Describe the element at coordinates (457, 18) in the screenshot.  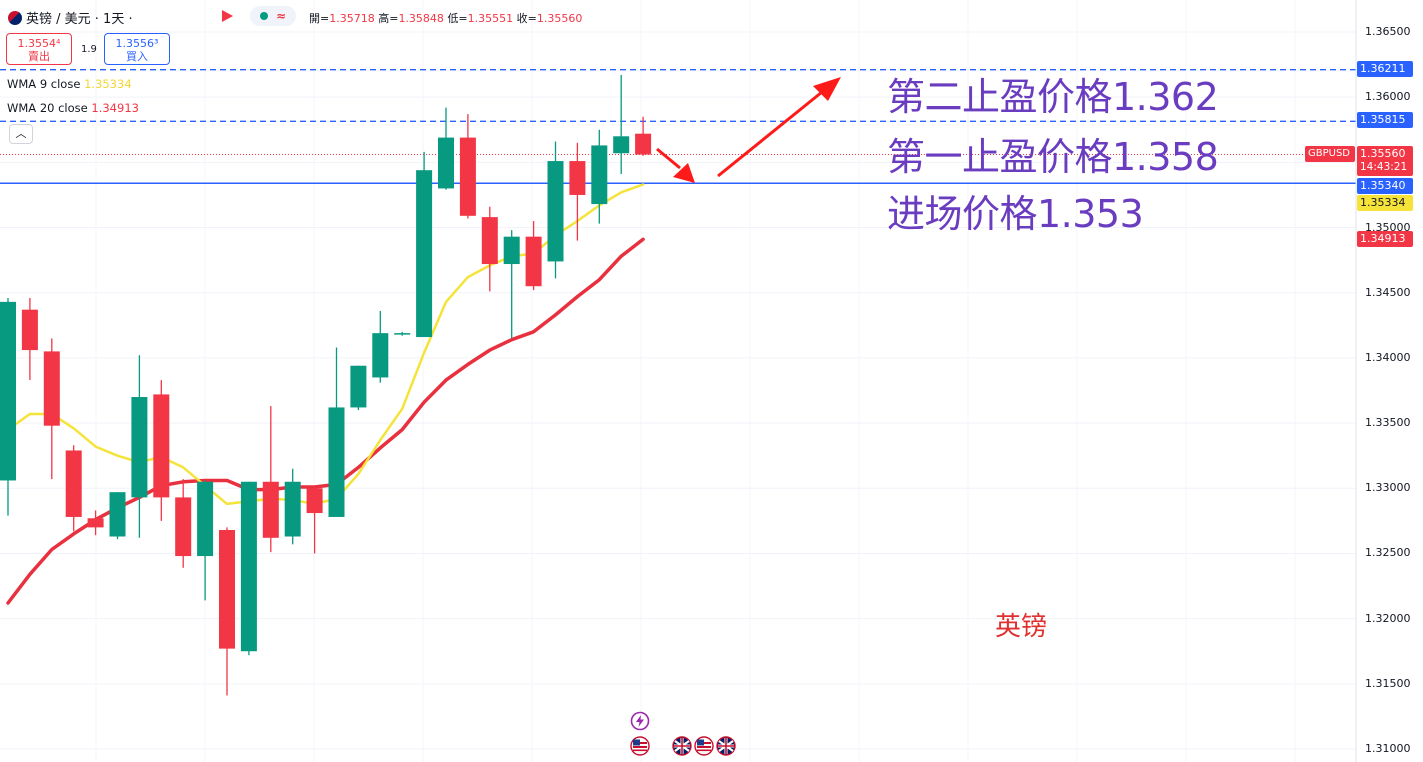
I see `low-label: 低=` at that location.